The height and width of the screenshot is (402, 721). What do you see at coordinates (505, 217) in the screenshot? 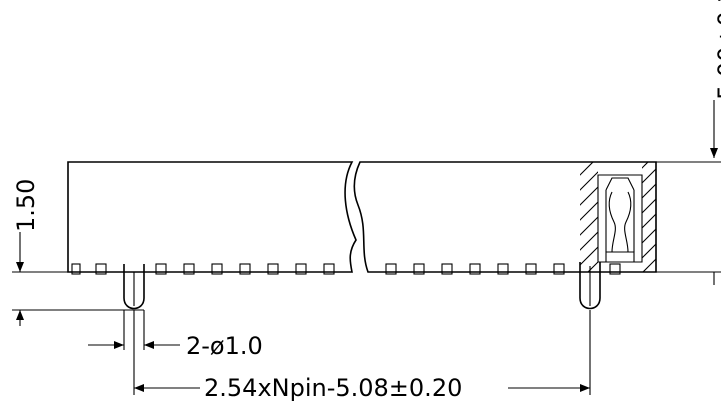
I see `housing-right-section` at bounding box center [505, 217].